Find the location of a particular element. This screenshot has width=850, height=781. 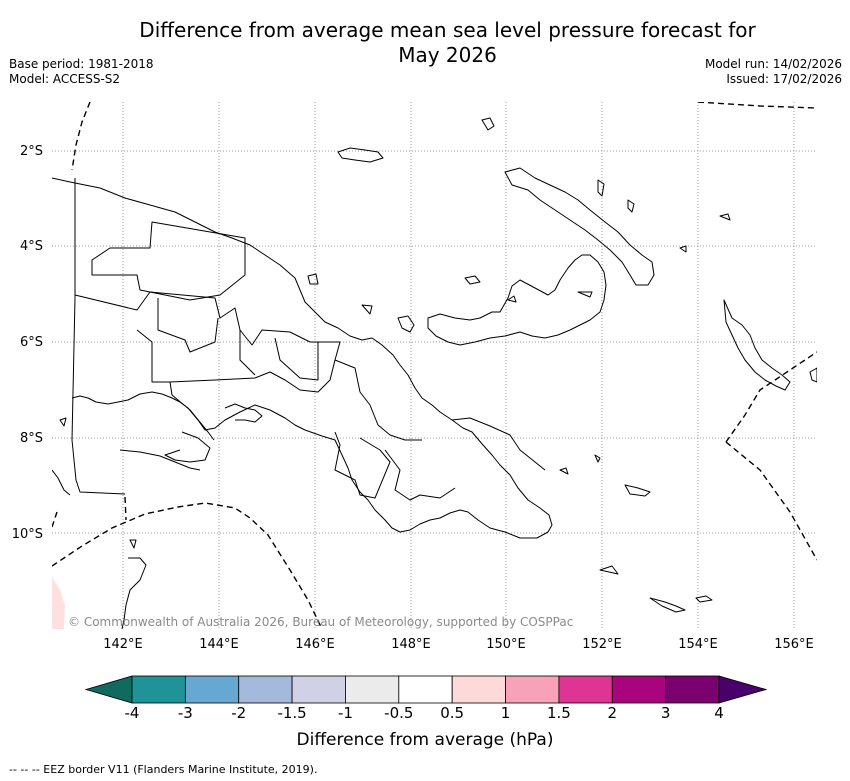

colorbar-tick-label: -2 is located at coordinates (239, 713).